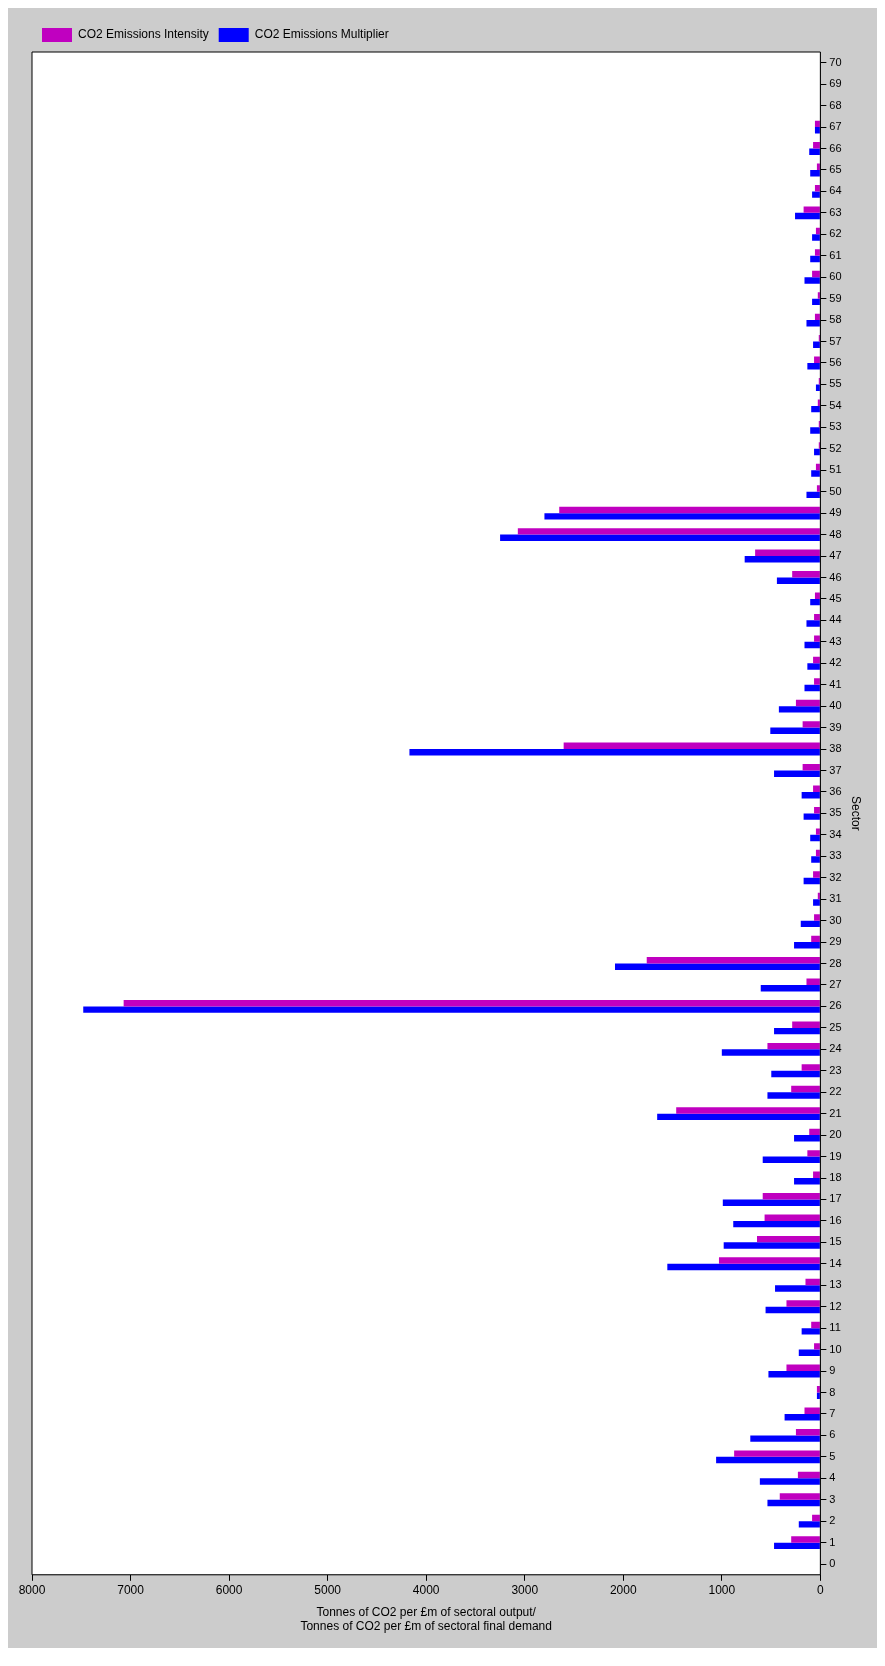 The height and width of the screenshot is (1666, 885). What do you see at coordinates (835, 147) in the screenshot?
I see `y-tick-label: 66` at bounding box center [835, 147].